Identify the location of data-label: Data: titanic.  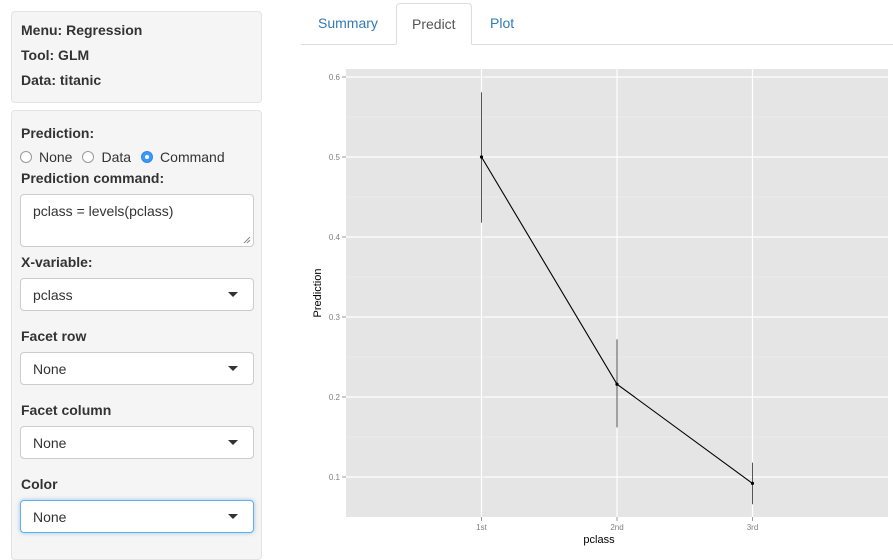
(61, 80).